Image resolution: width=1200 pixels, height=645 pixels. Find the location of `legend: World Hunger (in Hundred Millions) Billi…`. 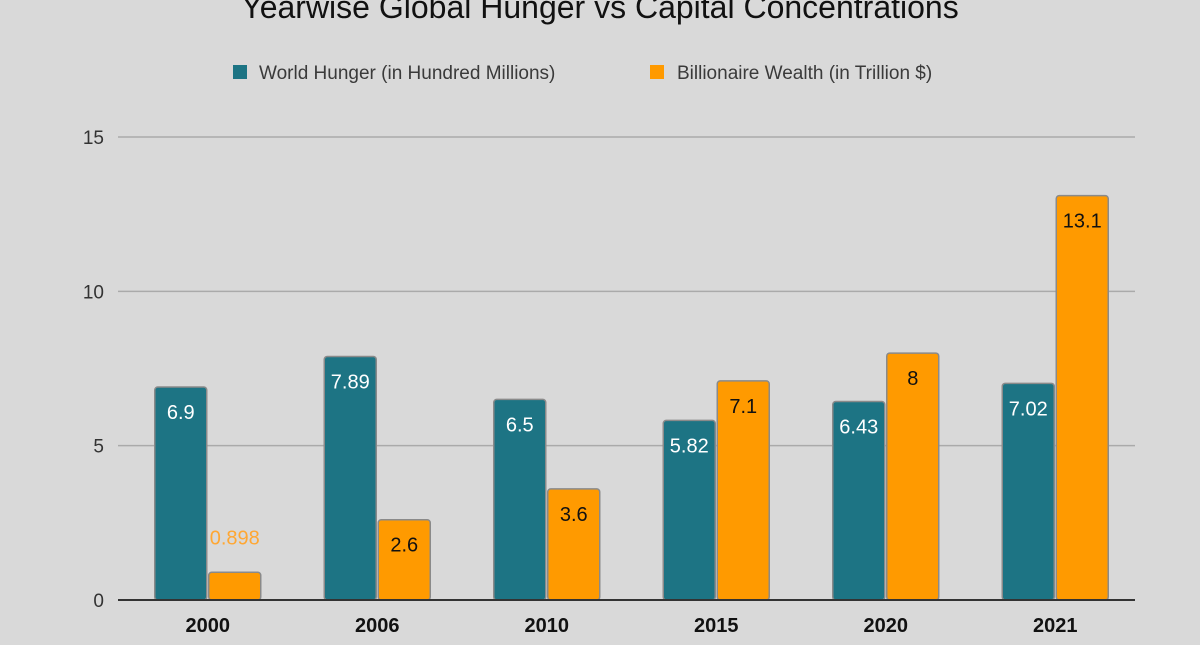

legend: World Hunger (in Hundred Millions) Billi… is located at coordinates (582, 73).